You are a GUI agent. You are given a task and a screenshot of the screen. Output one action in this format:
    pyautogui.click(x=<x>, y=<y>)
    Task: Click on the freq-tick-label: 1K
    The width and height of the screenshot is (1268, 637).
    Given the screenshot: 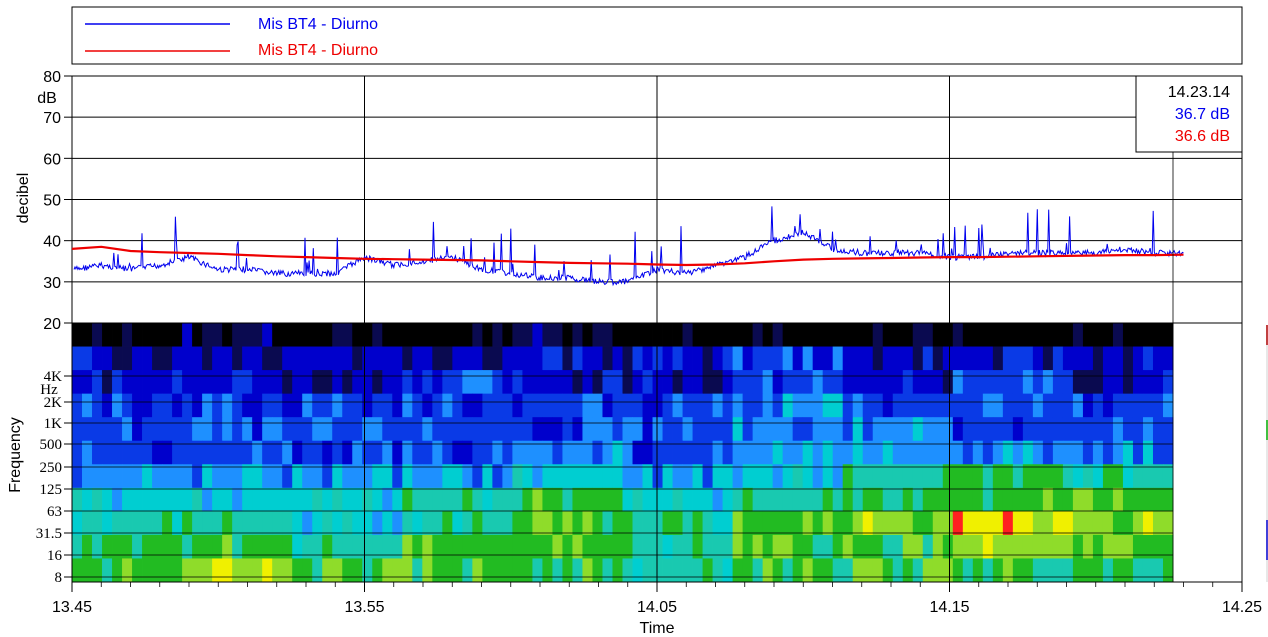 What is the action you would take?
    pyautogui.click(x=53, y=424)
    